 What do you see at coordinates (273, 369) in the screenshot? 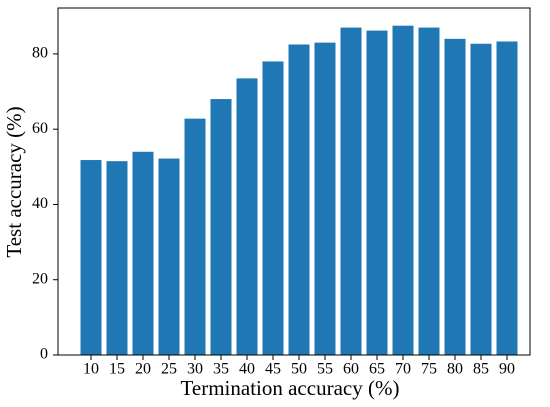
I see `x-tick-label: 45` at bounding box center [273, 369].